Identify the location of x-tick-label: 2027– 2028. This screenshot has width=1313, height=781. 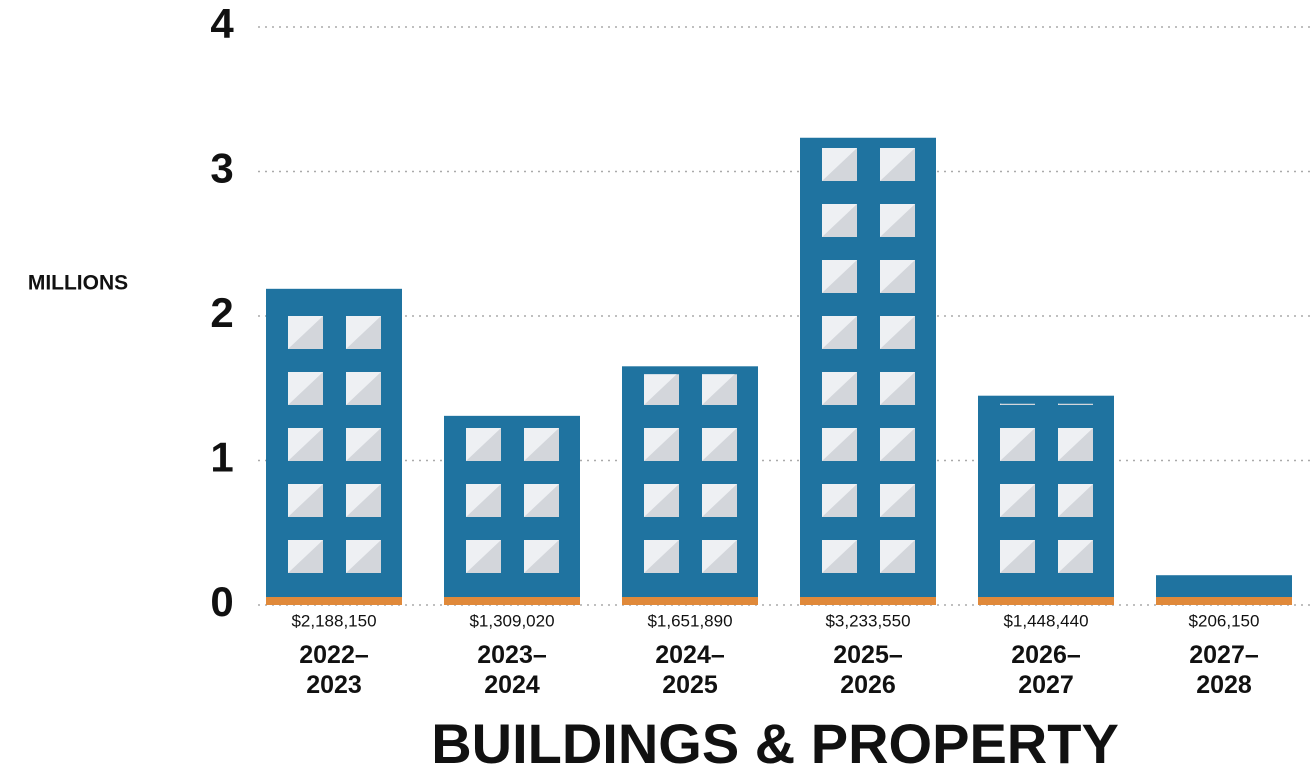
(1224, 670).